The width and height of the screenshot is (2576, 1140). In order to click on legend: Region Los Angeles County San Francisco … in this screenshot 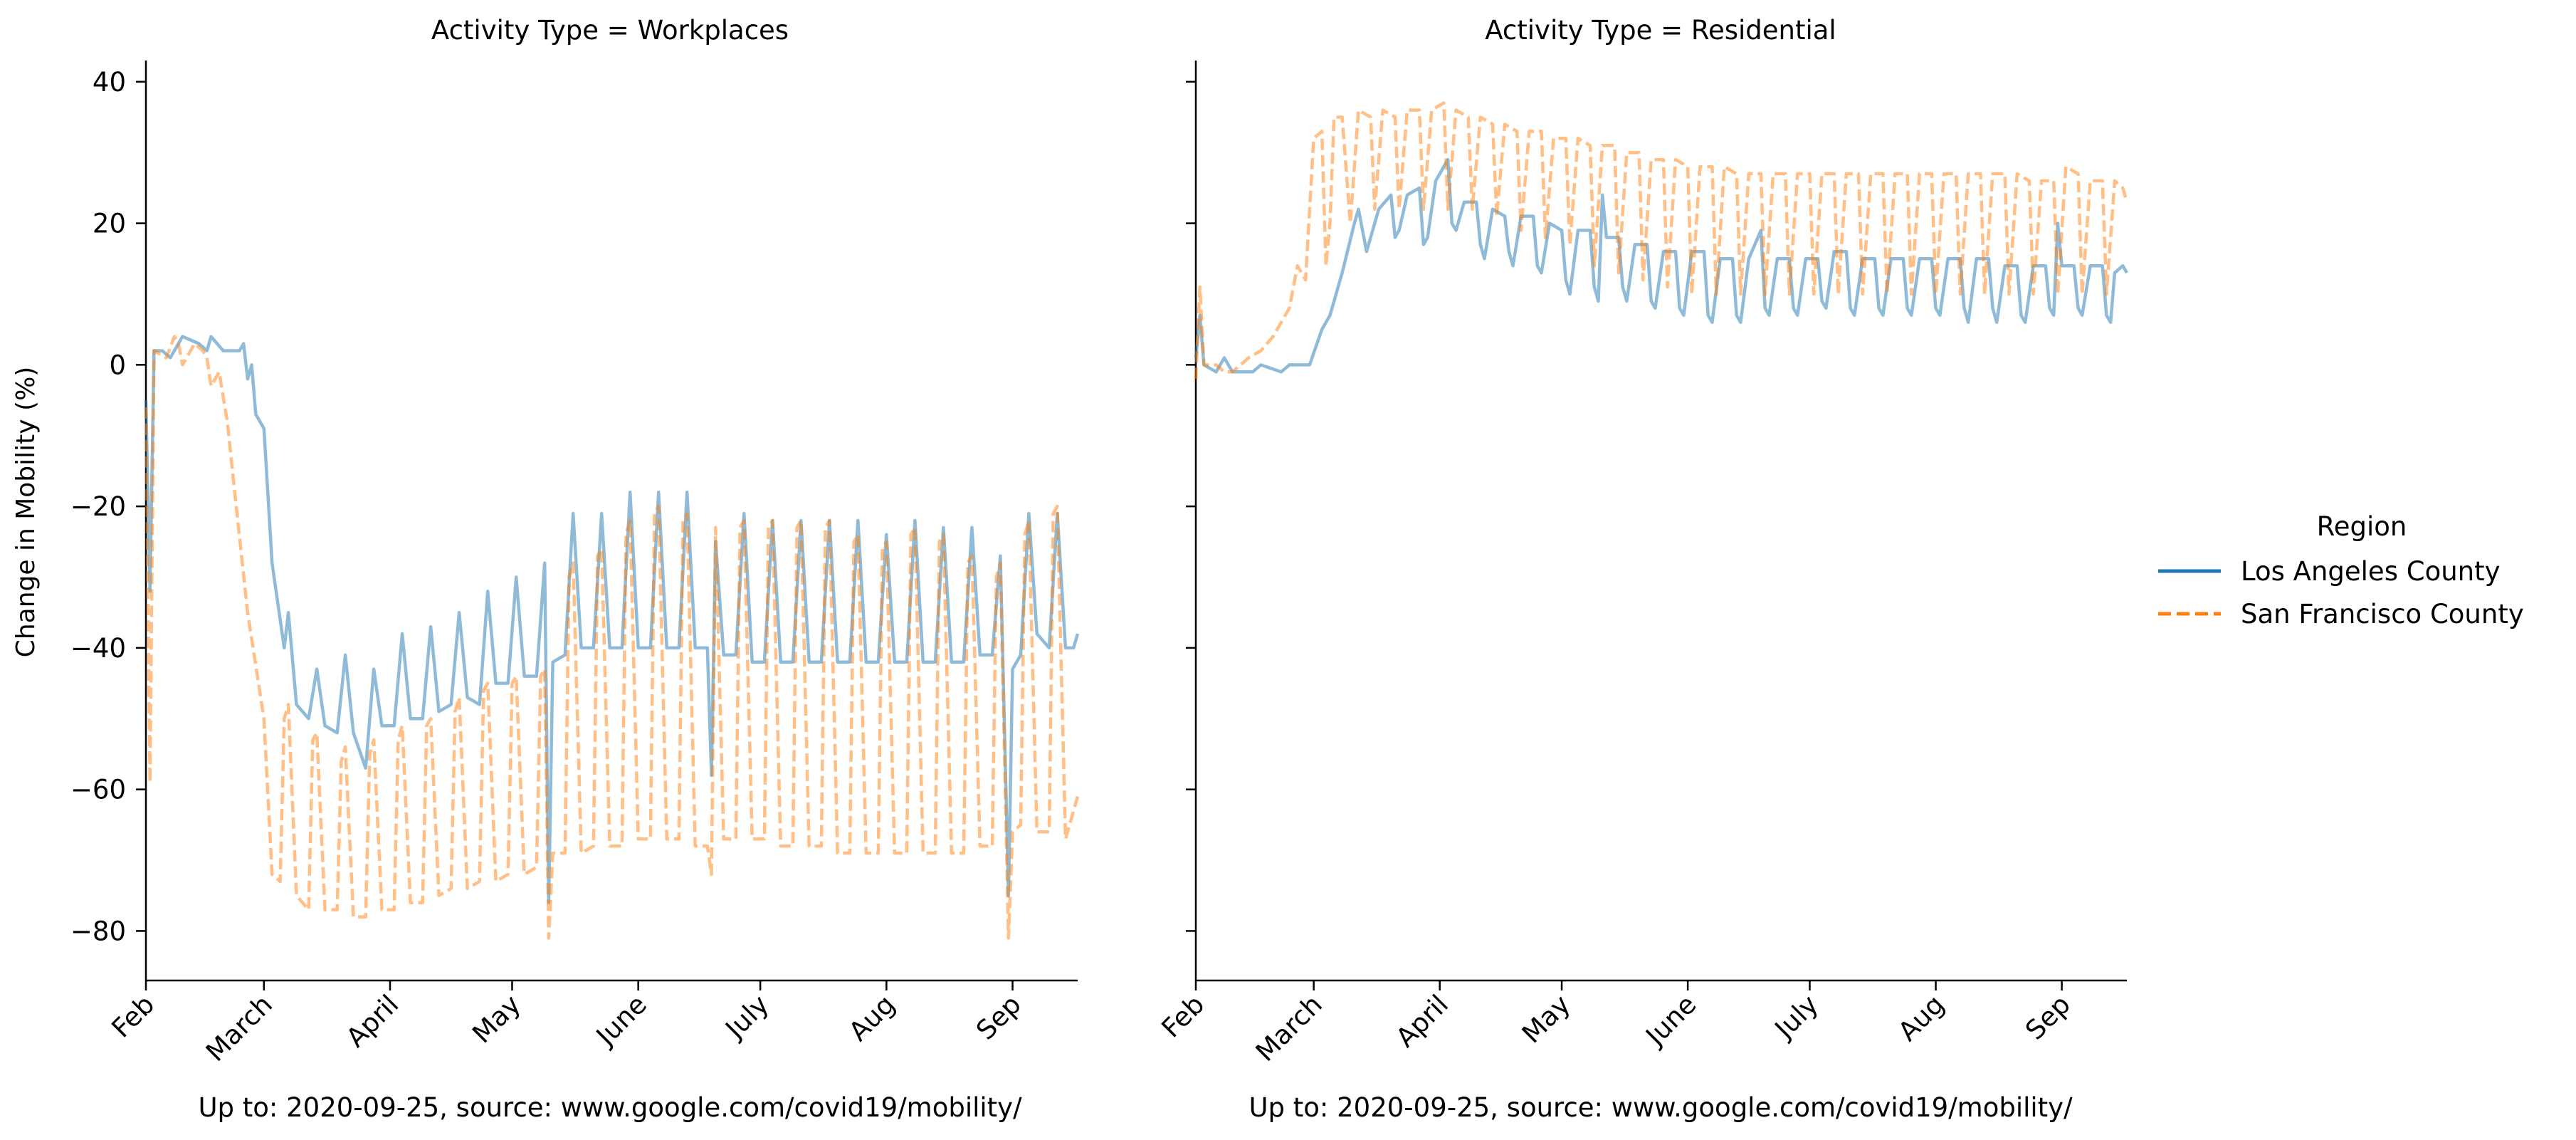, I will do `click(2341, 570)`.